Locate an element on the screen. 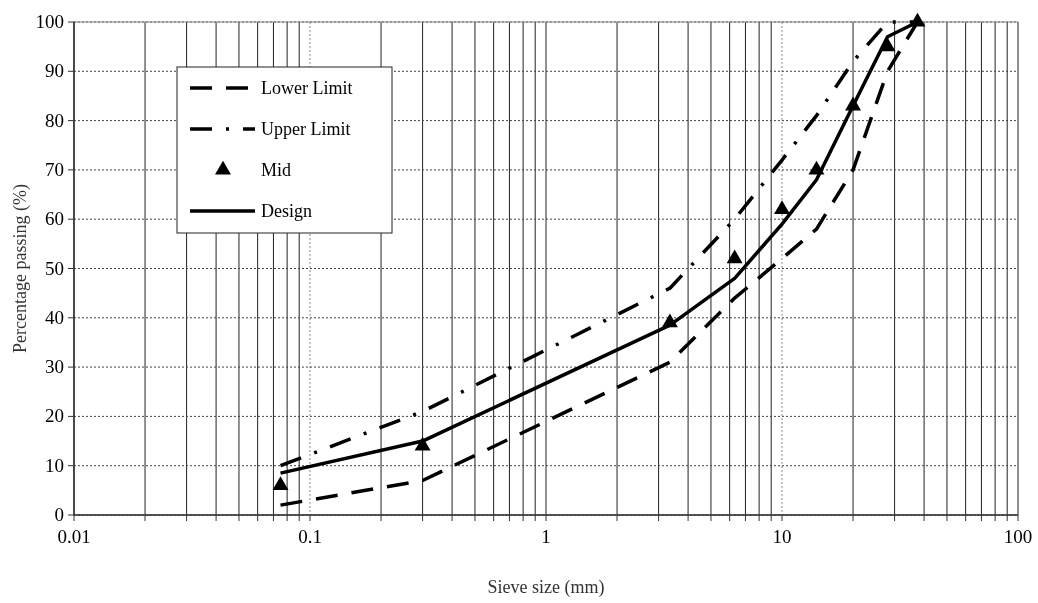  x-tick-label: 10 is located at coordinates (782, 536).